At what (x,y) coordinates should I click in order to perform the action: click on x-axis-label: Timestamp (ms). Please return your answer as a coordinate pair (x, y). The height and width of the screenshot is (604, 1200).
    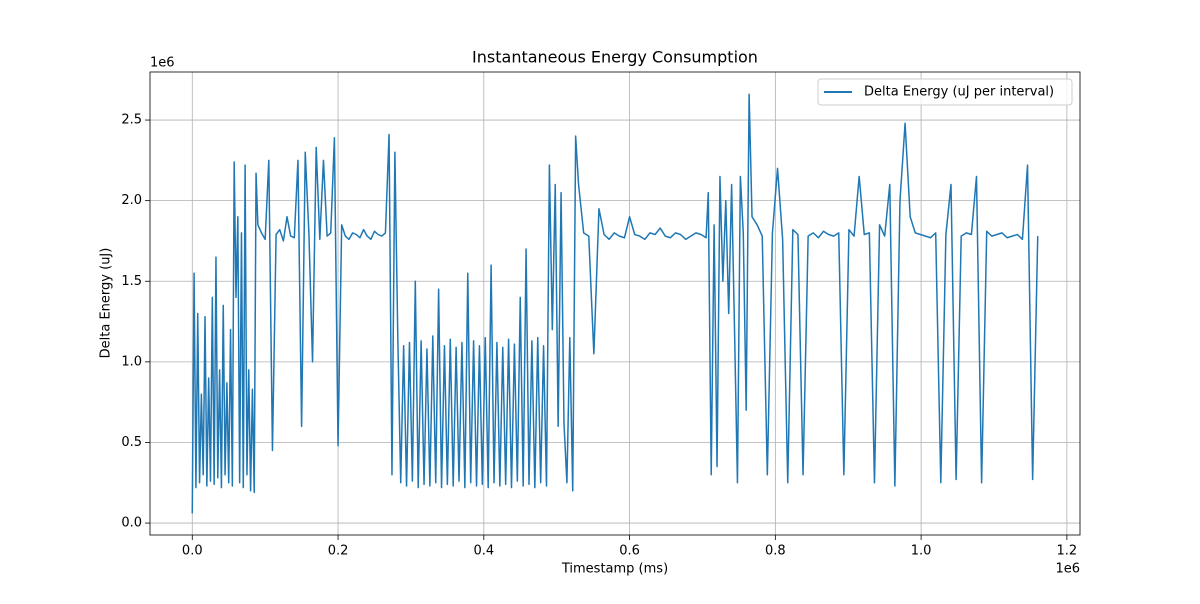
    Looking at the image, I should click on (614, 569).